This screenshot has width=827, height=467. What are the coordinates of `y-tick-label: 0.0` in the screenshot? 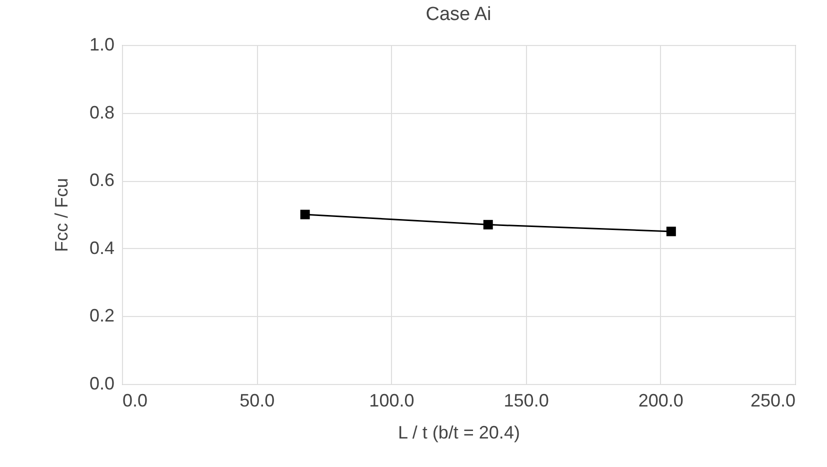 It's located at (101, 384).